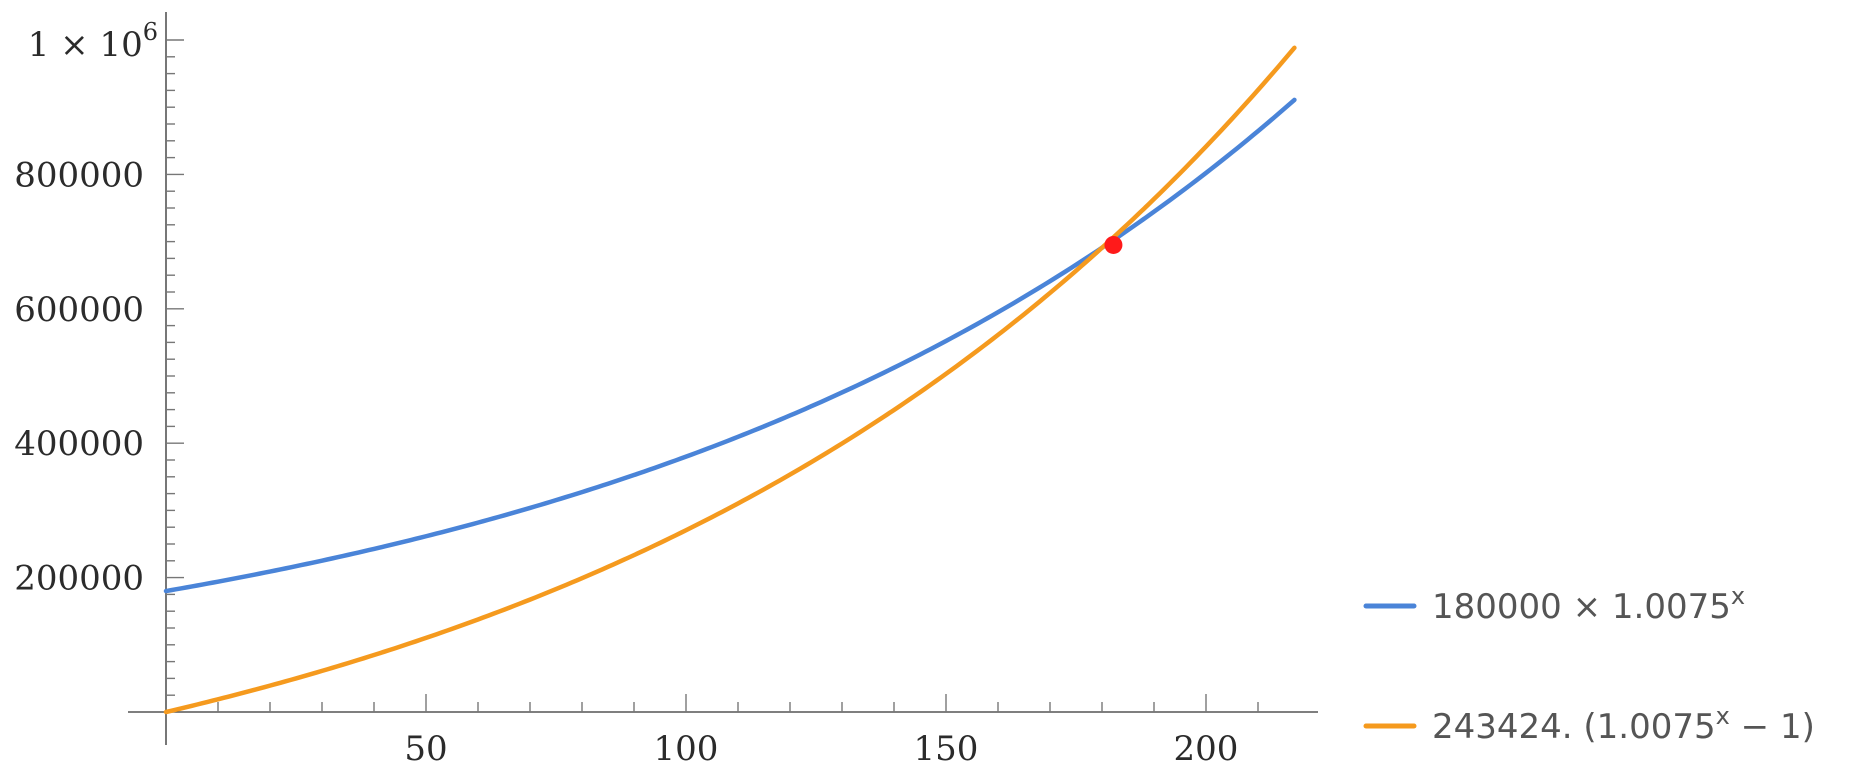 This screenshot has height=780, width=1860. I want to click on x-ticks, so click(738, 703).